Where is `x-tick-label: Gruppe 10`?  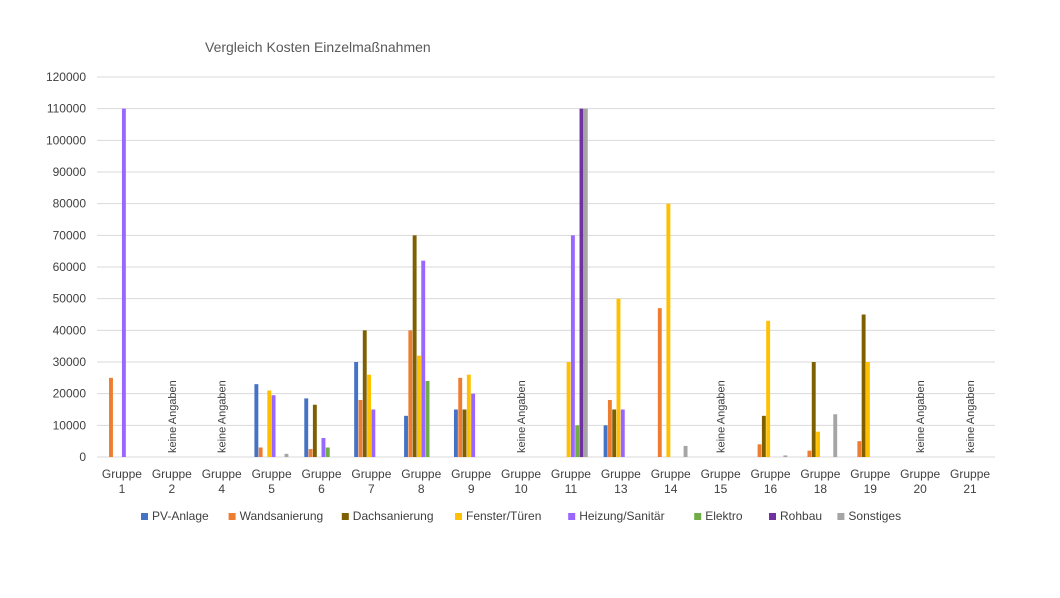
x-tick-label: Gruppe 10 is located at coordinates (521, 481).